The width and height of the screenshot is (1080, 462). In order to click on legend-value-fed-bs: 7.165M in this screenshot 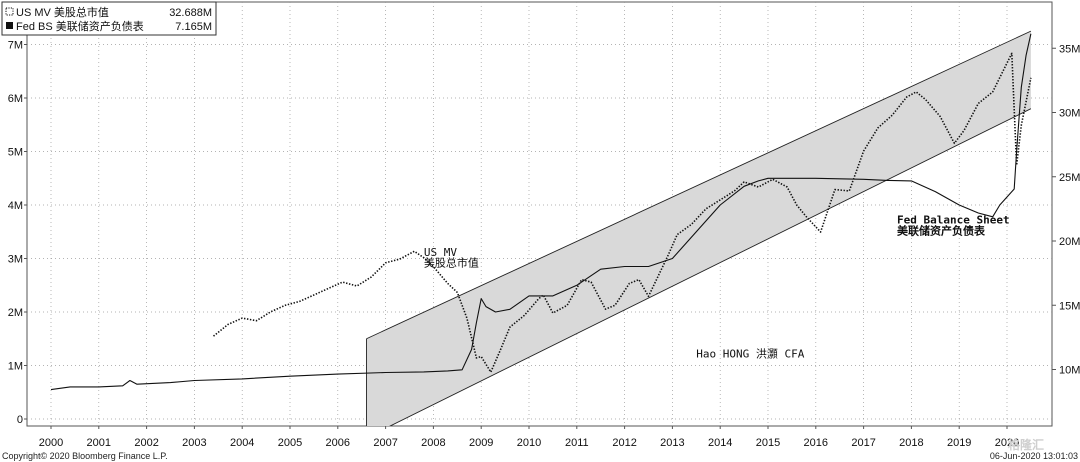, I will do `click(193, 27)`.